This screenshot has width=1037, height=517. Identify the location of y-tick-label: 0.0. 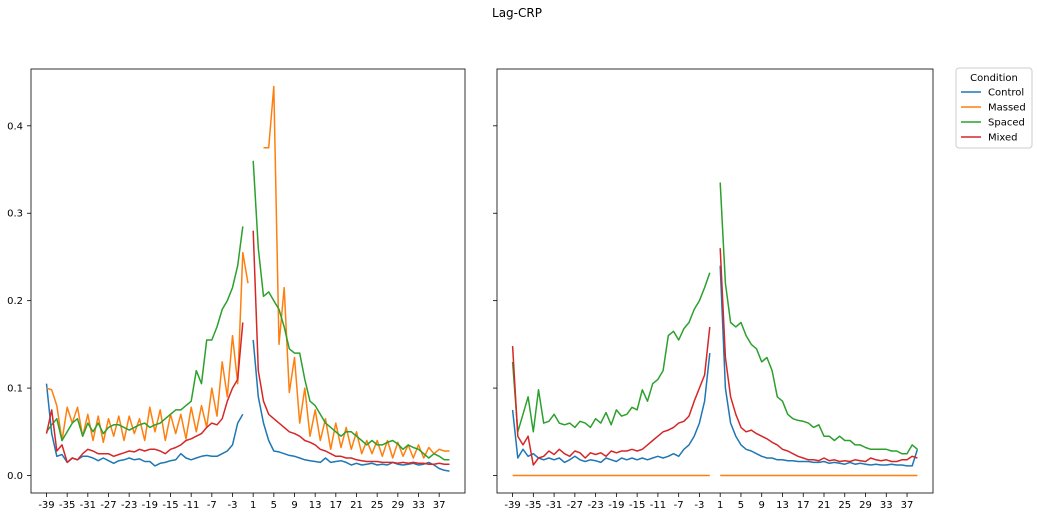
(15, 476).